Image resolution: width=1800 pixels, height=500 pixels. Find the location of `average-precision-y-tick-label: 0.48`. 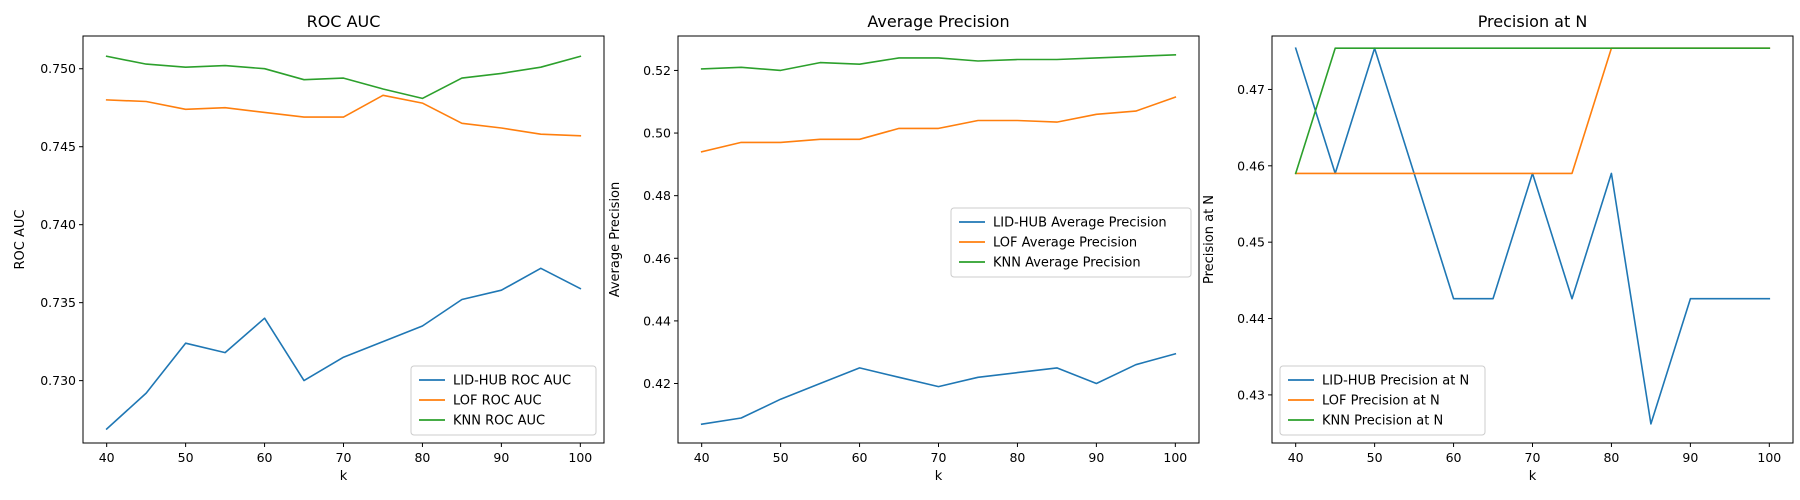

average-precision-y-tick-label: 0.48 is located at coordinates (657, 195).